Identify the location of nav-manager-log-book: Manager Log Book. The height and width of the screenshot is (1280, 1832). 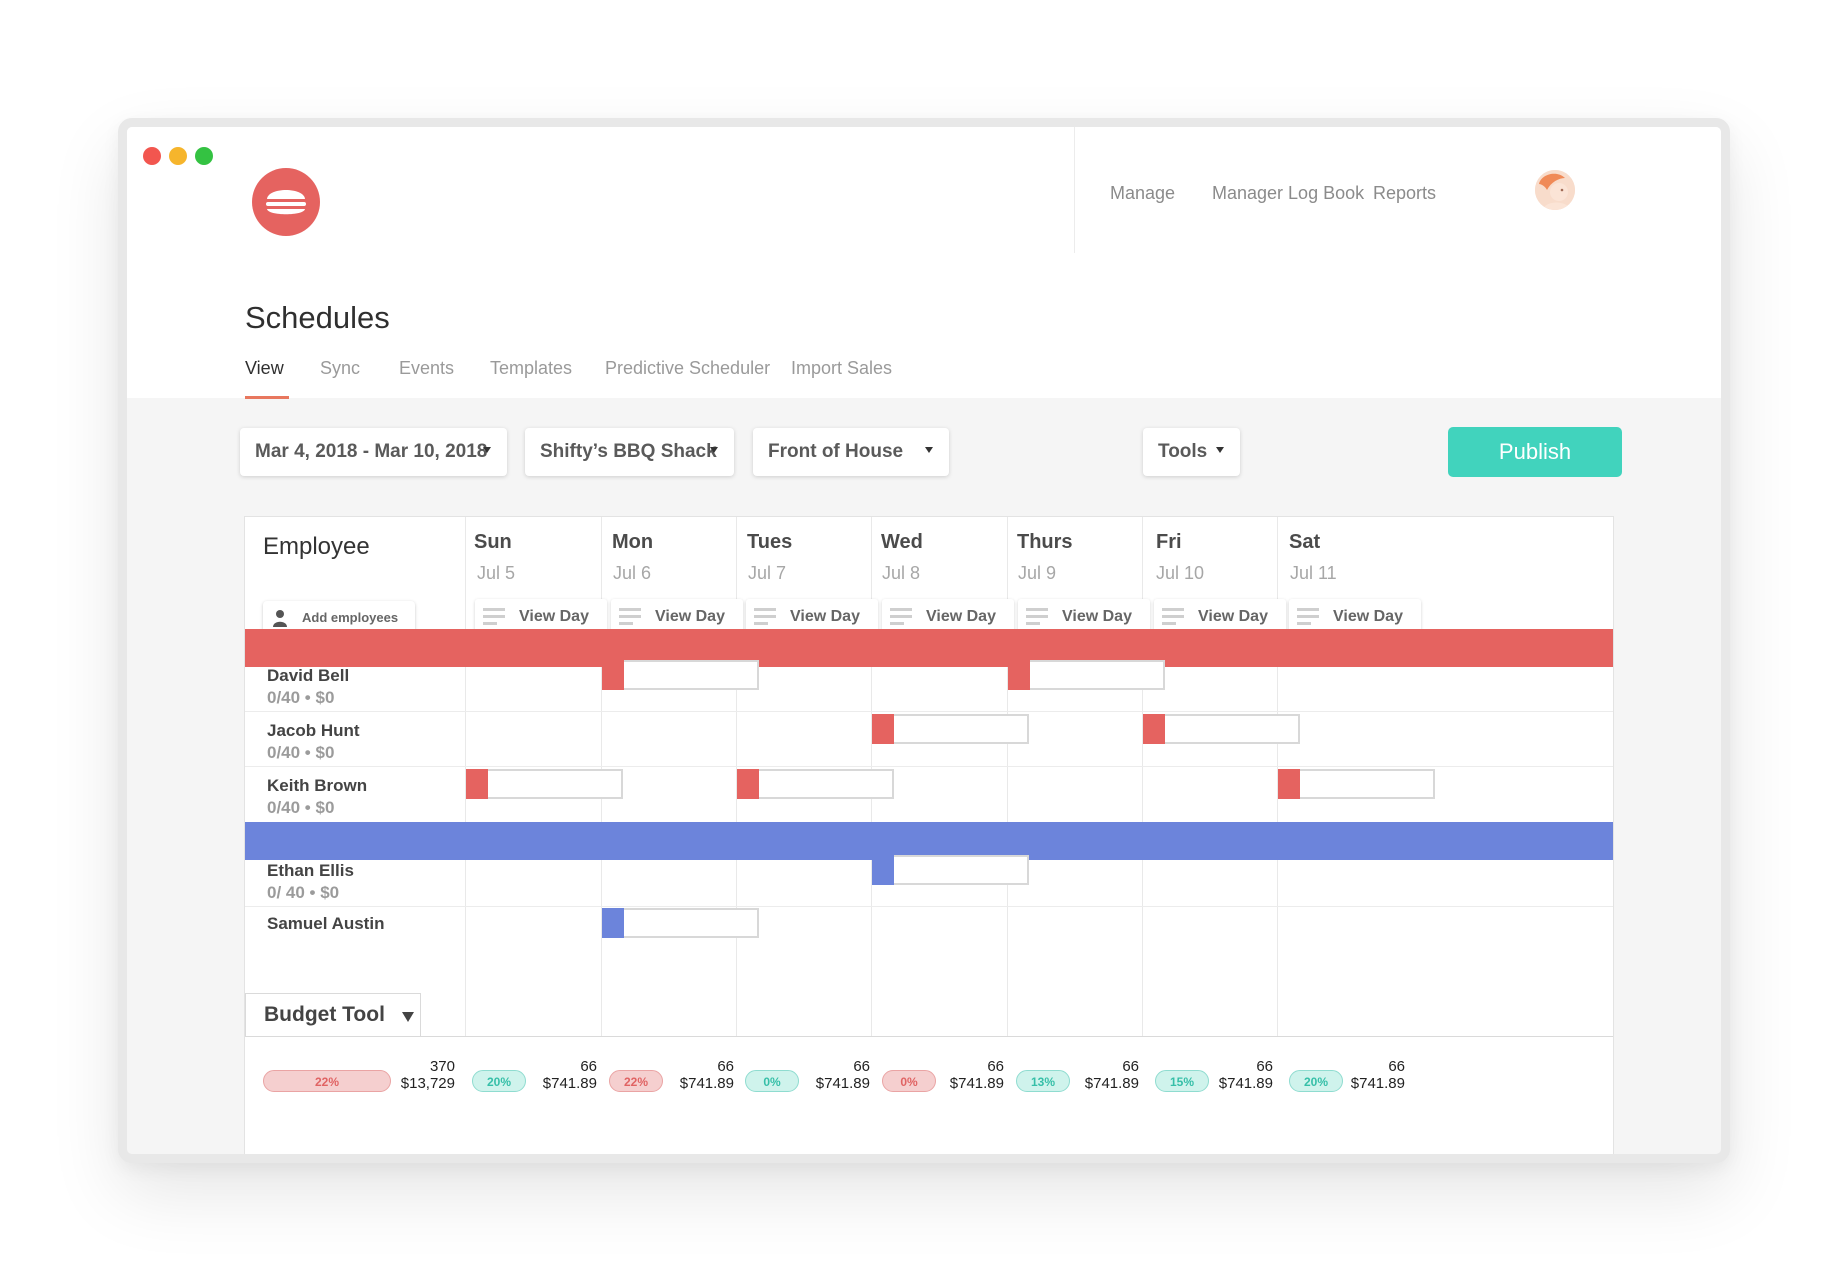
(1288, 193).